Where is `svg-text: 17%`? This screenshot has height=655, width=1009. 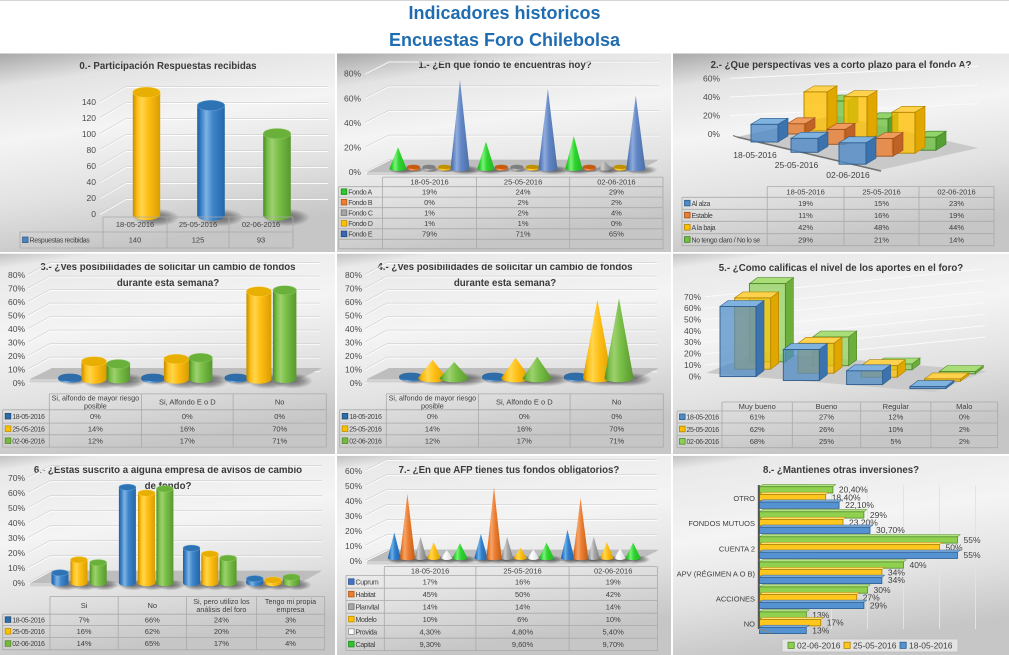 svg-text: 17% is located at coordinates (187, 441).